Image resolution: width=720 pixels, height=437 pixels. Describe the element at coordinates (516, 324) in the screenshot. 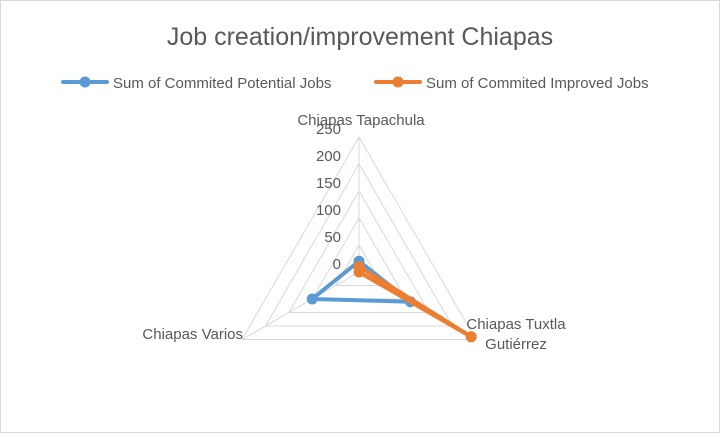

I see `category-label-line: Chiapas Tuxtla` at that location.